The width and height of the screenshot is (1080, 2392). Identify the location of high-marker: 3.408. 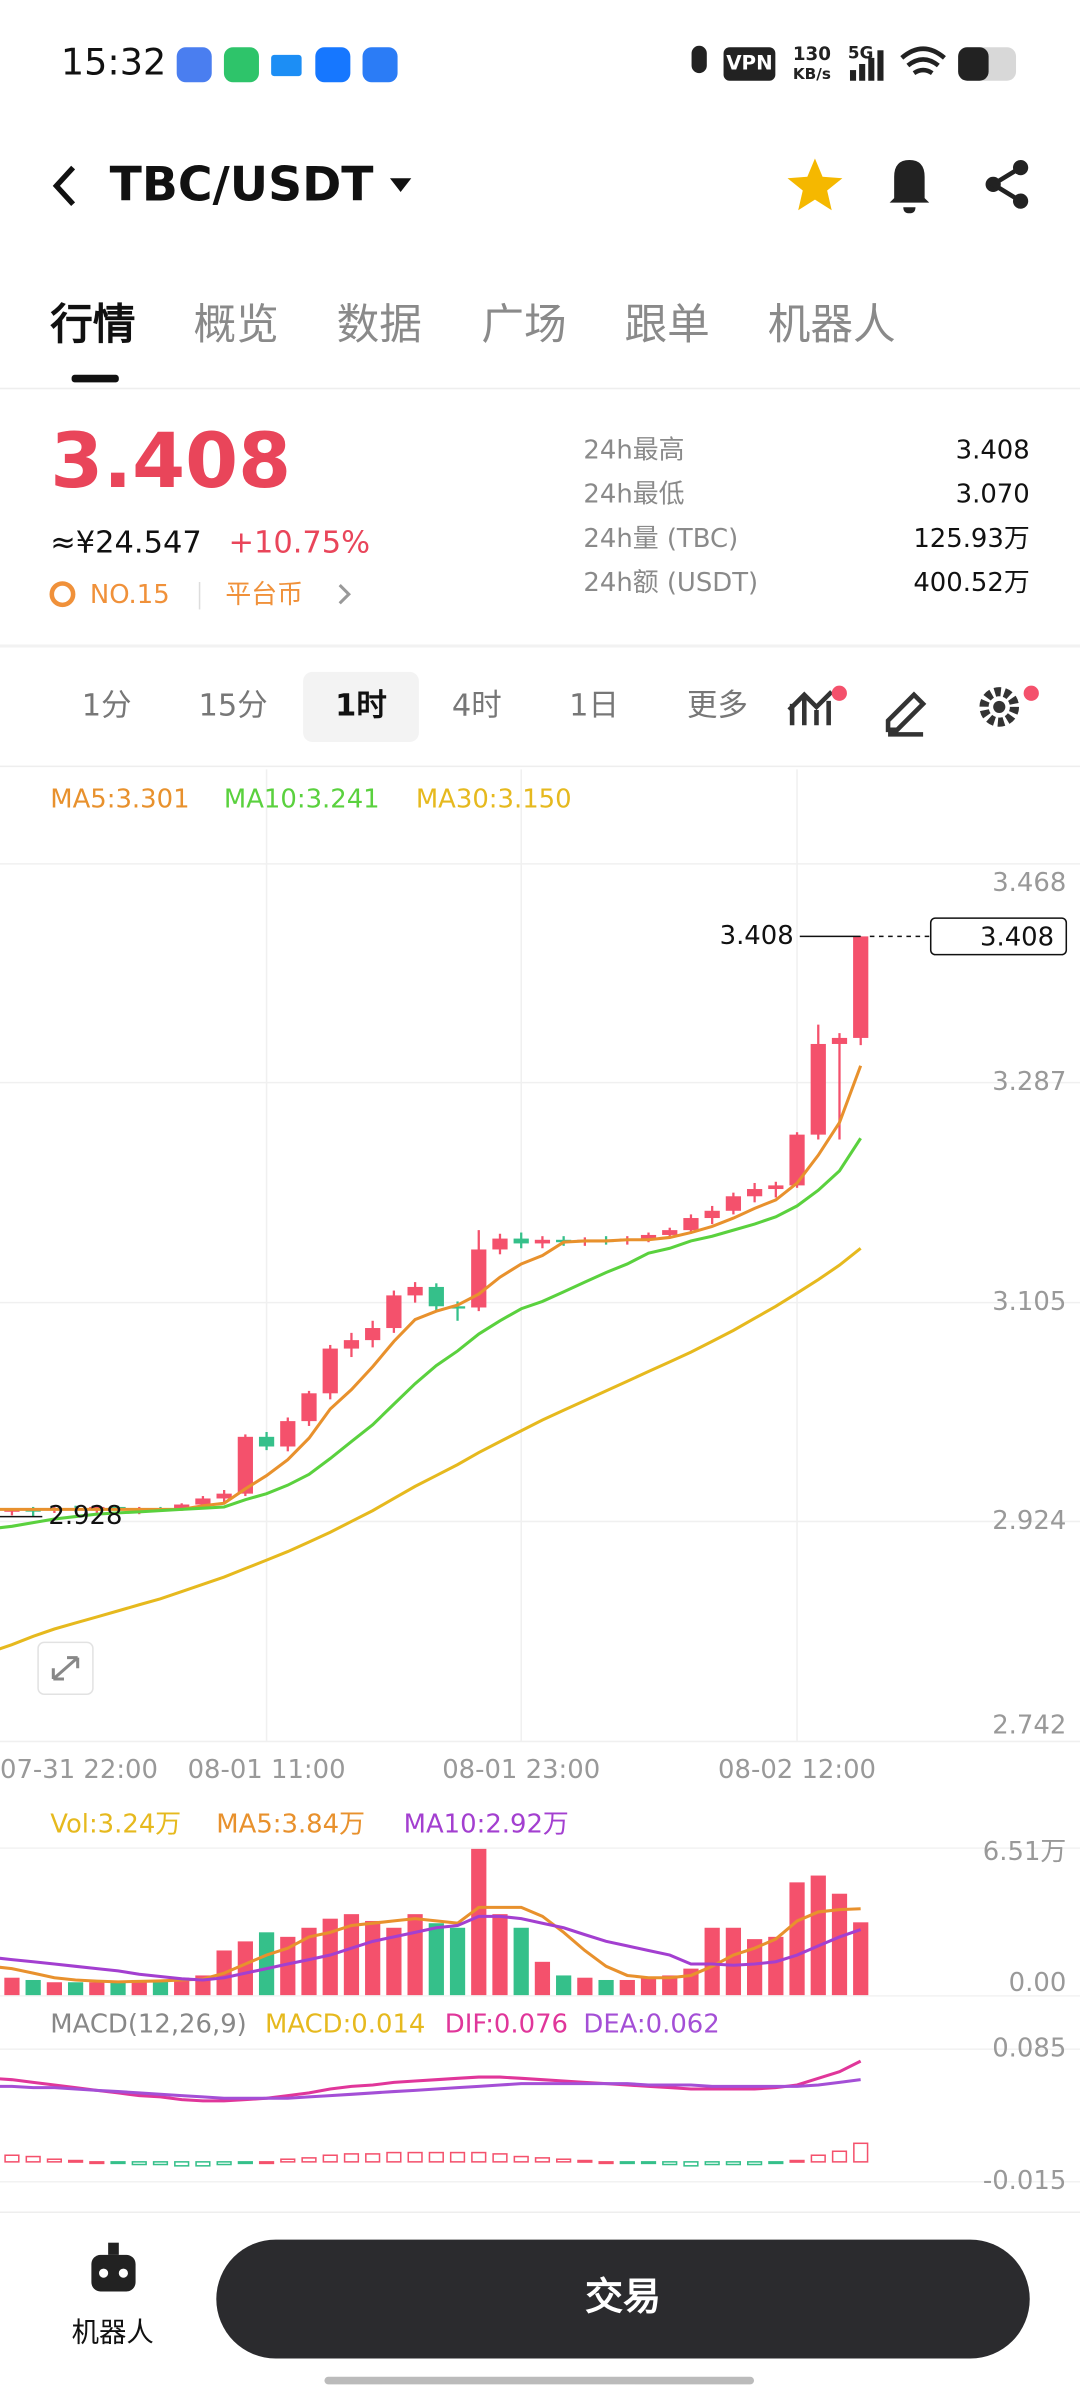
(757, 936).